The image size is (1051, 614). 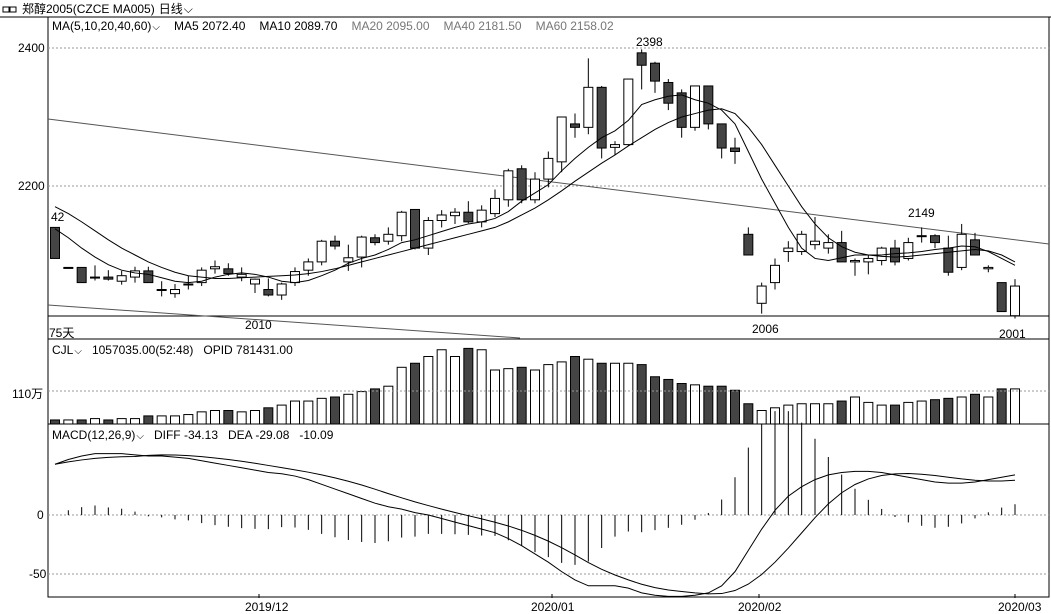 I want to click on y-tick-2400: 2400, so click(x=31, y=48).